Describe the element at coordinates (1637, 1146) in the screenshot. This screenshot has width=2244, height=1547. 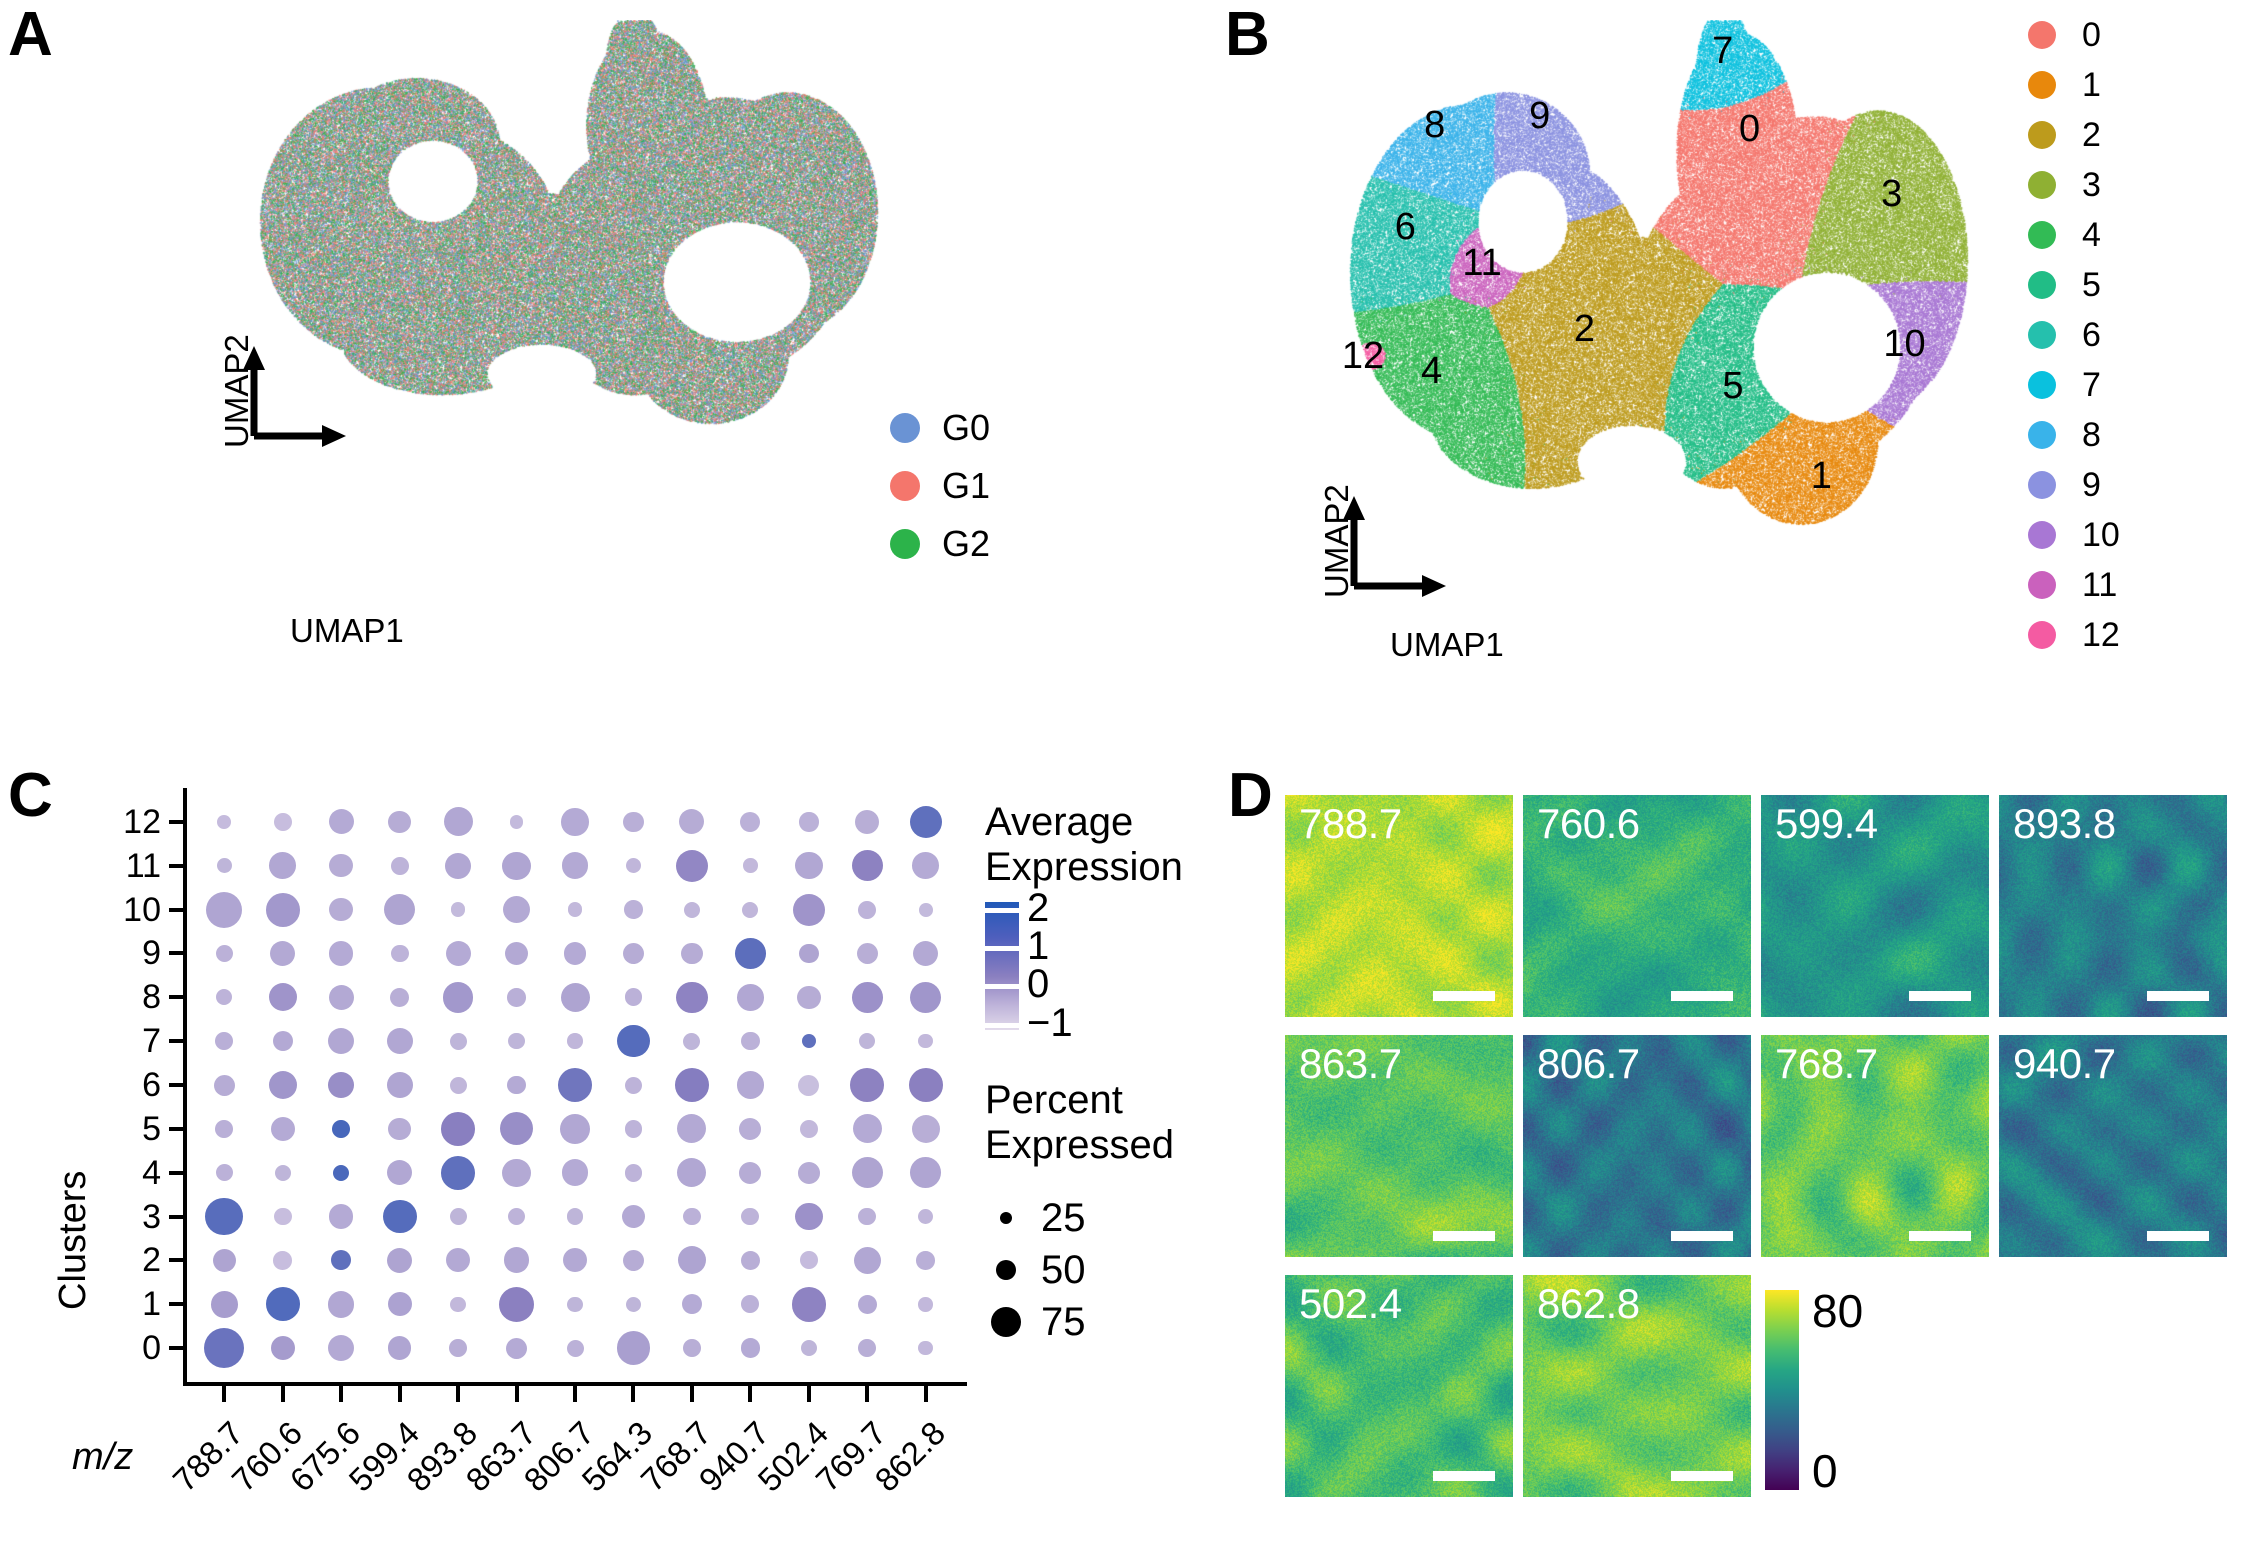
I see `msi-tile-806.7: 806.7` at that location.